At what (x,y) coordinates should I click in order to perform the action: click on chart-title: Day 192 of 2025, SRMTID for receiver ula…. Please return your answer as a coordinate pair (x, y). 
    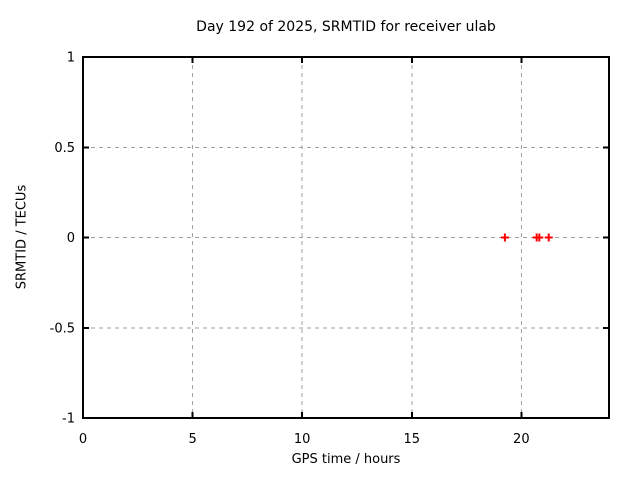
    Looking at the image, I should click on (346, 27).